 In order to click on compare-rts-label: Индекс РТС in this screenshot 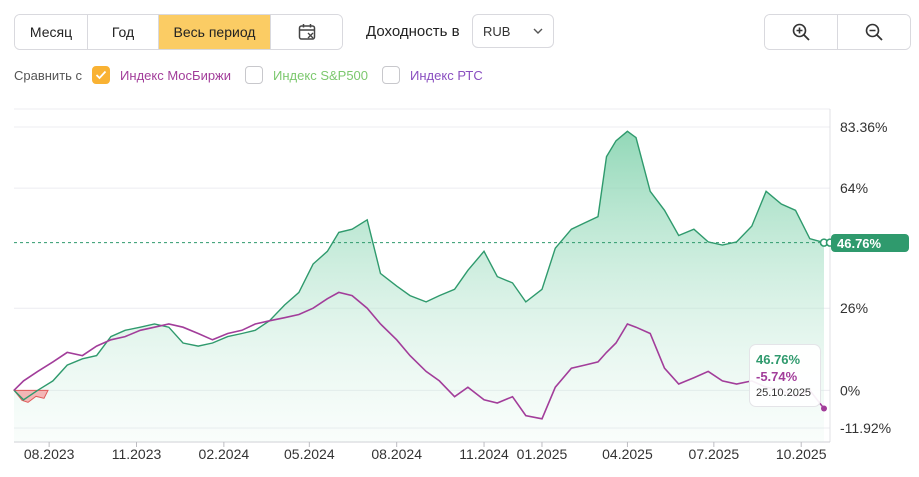, I will do `click(446, 75)`.